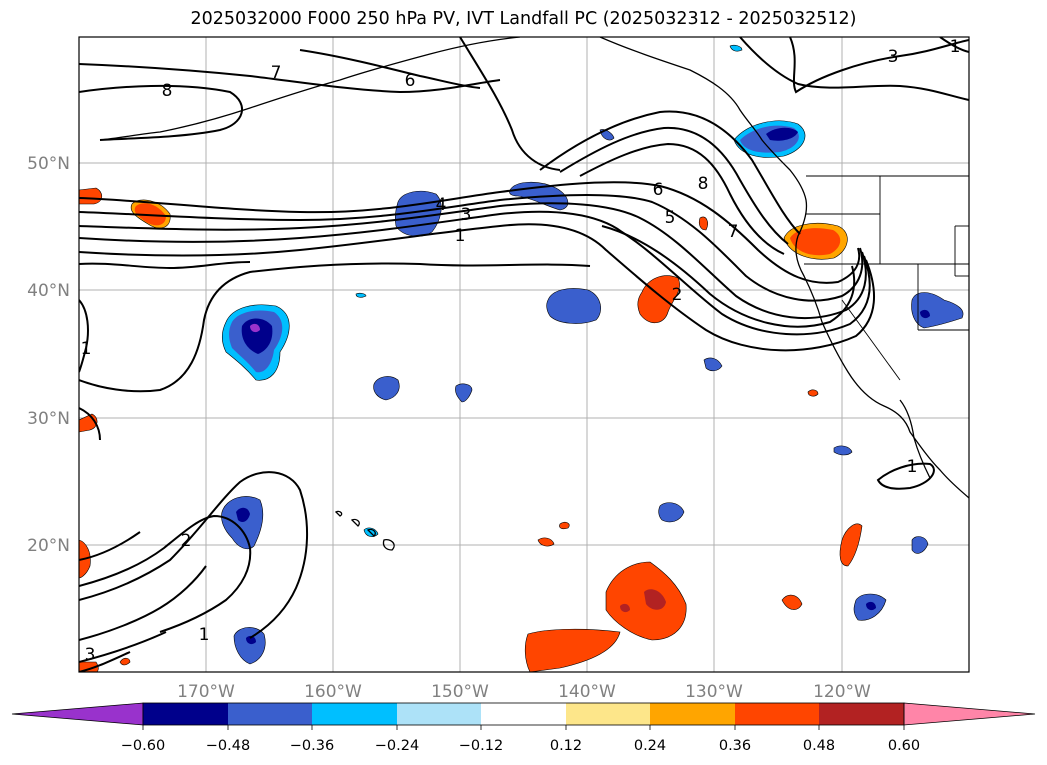  What do you see at coordinates (481, 746) in the screenshot?
I see `colorbar-tick-label: −0.12` at bounding box center [481, 746].